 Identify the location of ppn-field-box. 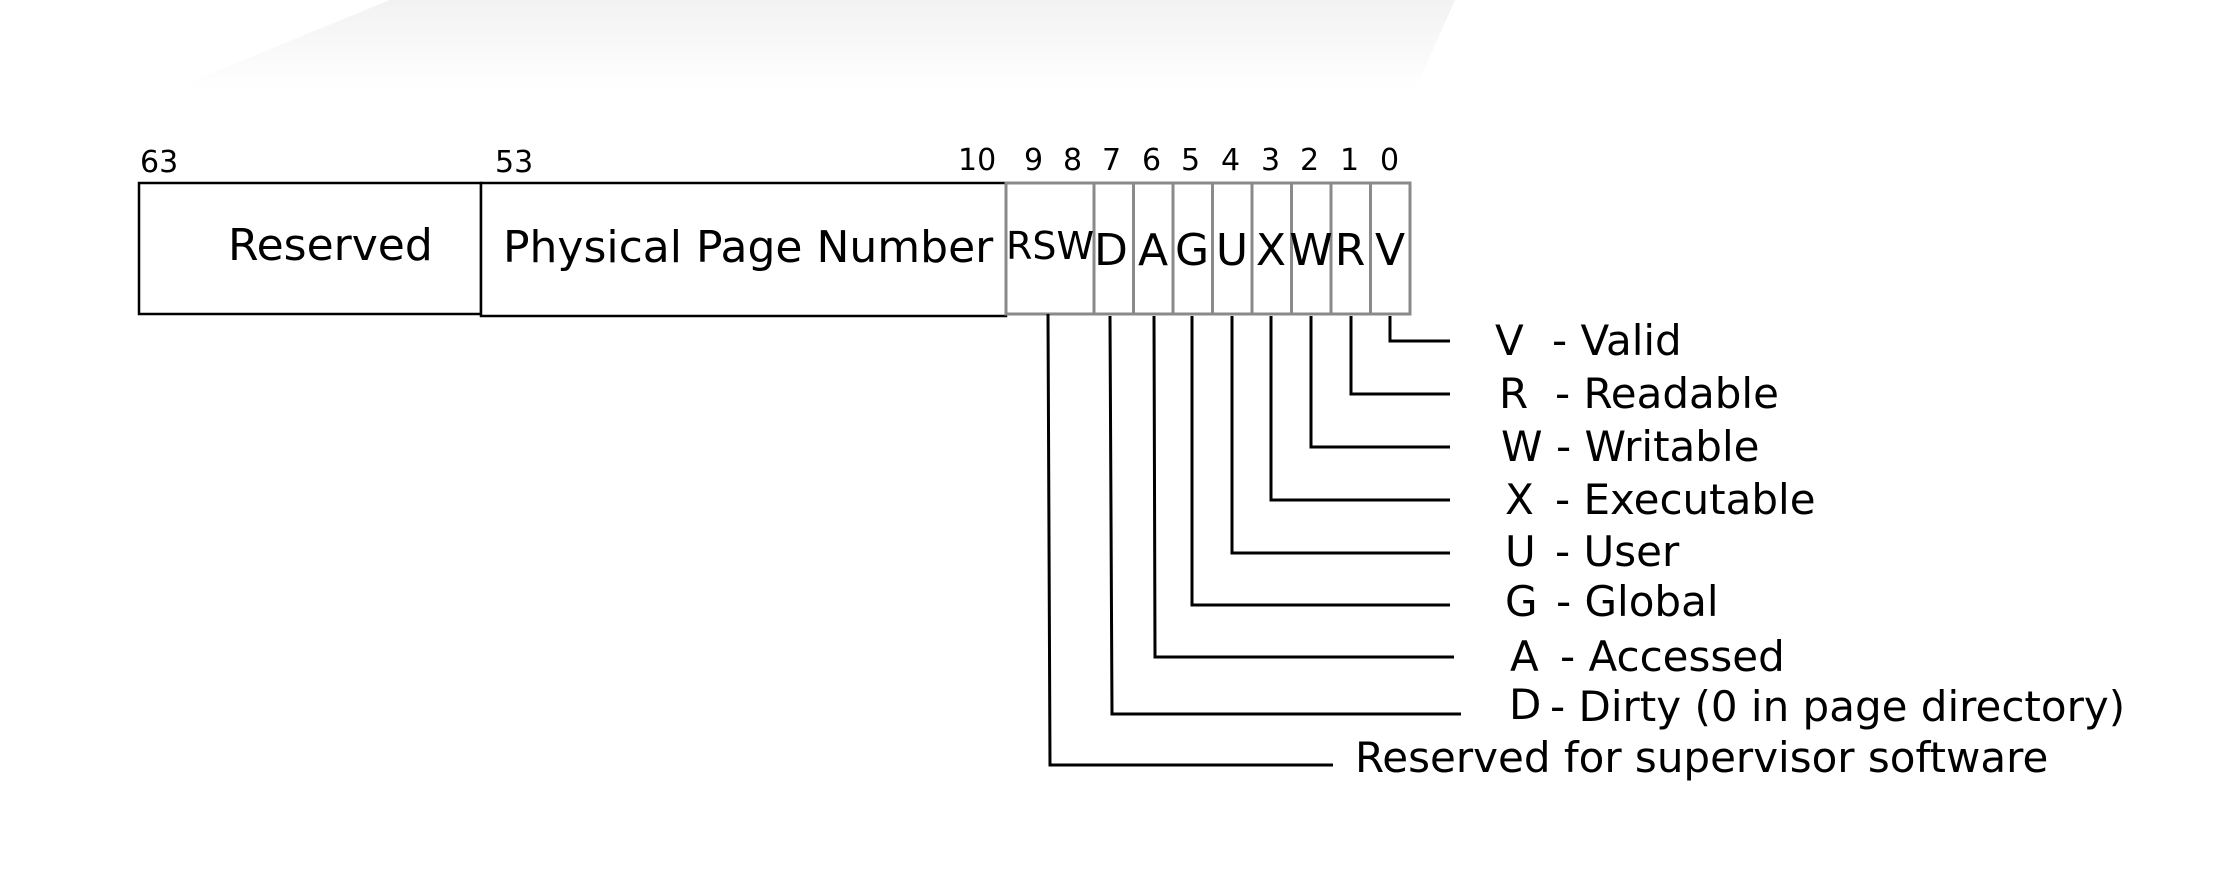
(743, 249).